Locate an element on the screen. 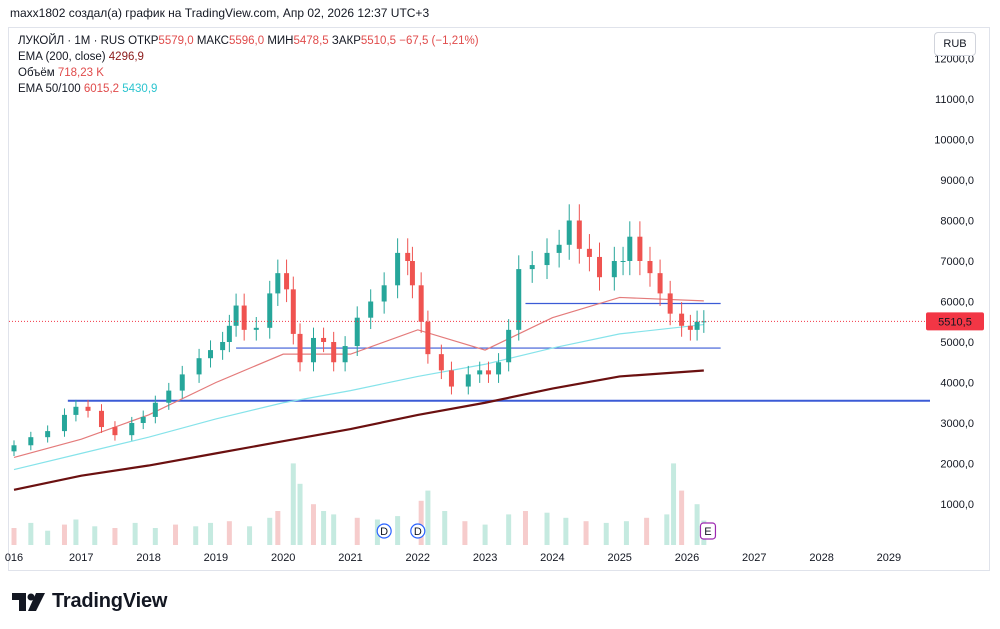 The height and width of the screenshot is (629, 1000). x-tick-label: 2024 is located at coordinates (552, 558).